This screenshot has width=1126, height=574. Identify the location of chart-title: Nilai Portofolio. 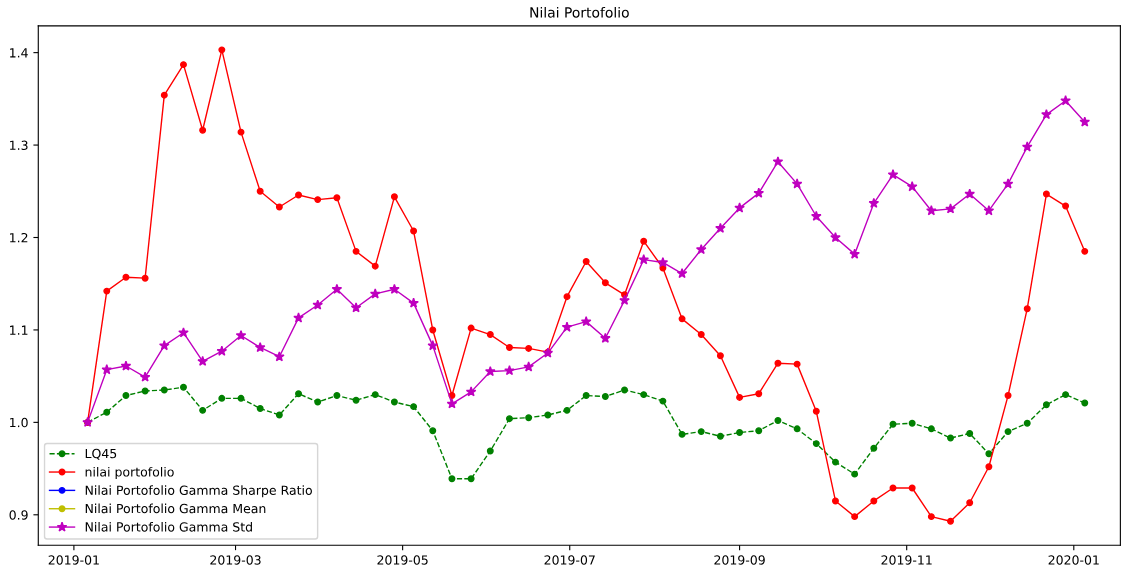
(579, 12).